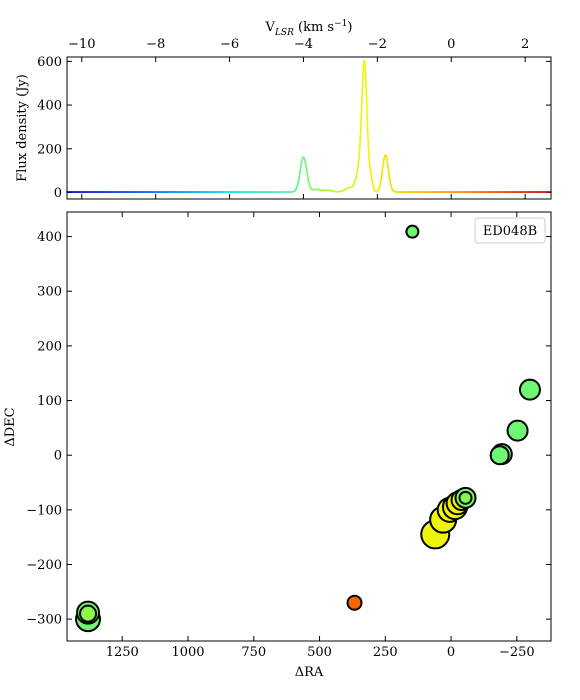 The width and height of the screenshot is (580, 700). I want to click on map-x-tick-label: 500, so click(319, 652).